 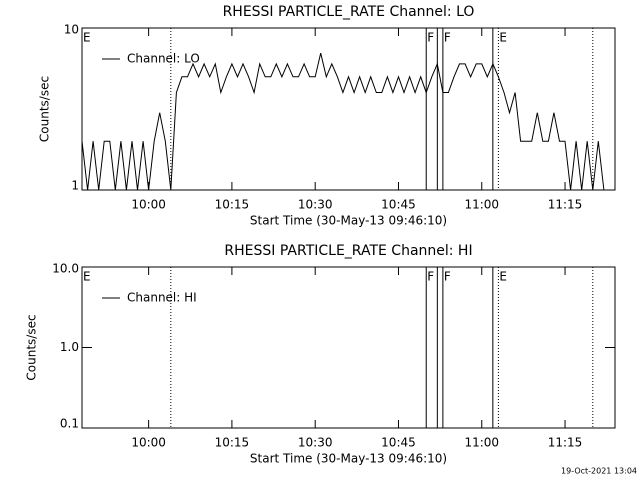 I want to click on y-tick-label: 10.0, so click(x=65, y=269).